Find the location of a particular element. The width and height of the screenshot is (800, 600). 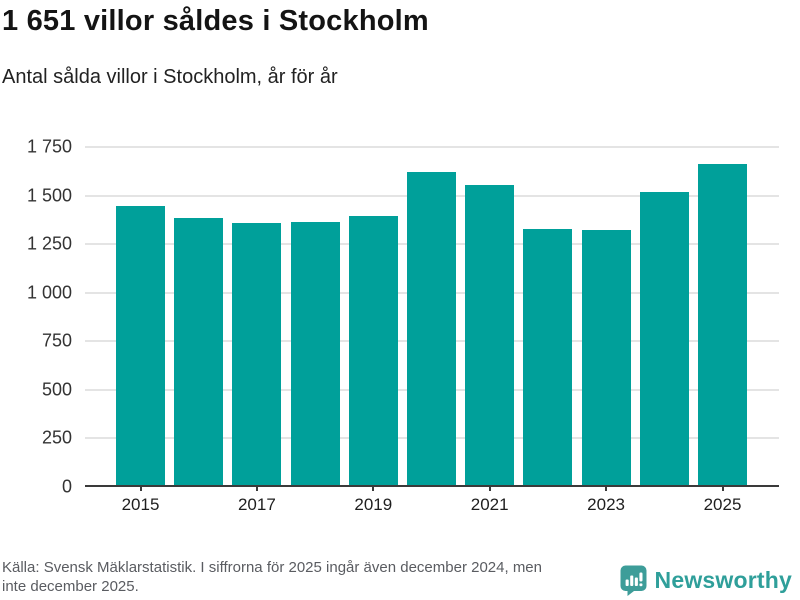

x-axis-tick-2025 is located at coordinates (722, 488).